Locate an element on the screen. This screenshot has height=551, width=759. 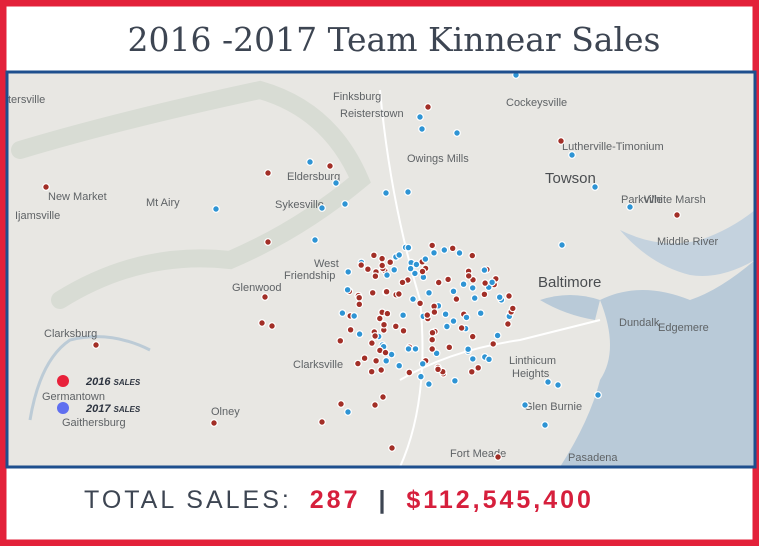
place-label: Finksburg is located at coordinates (357, 97).